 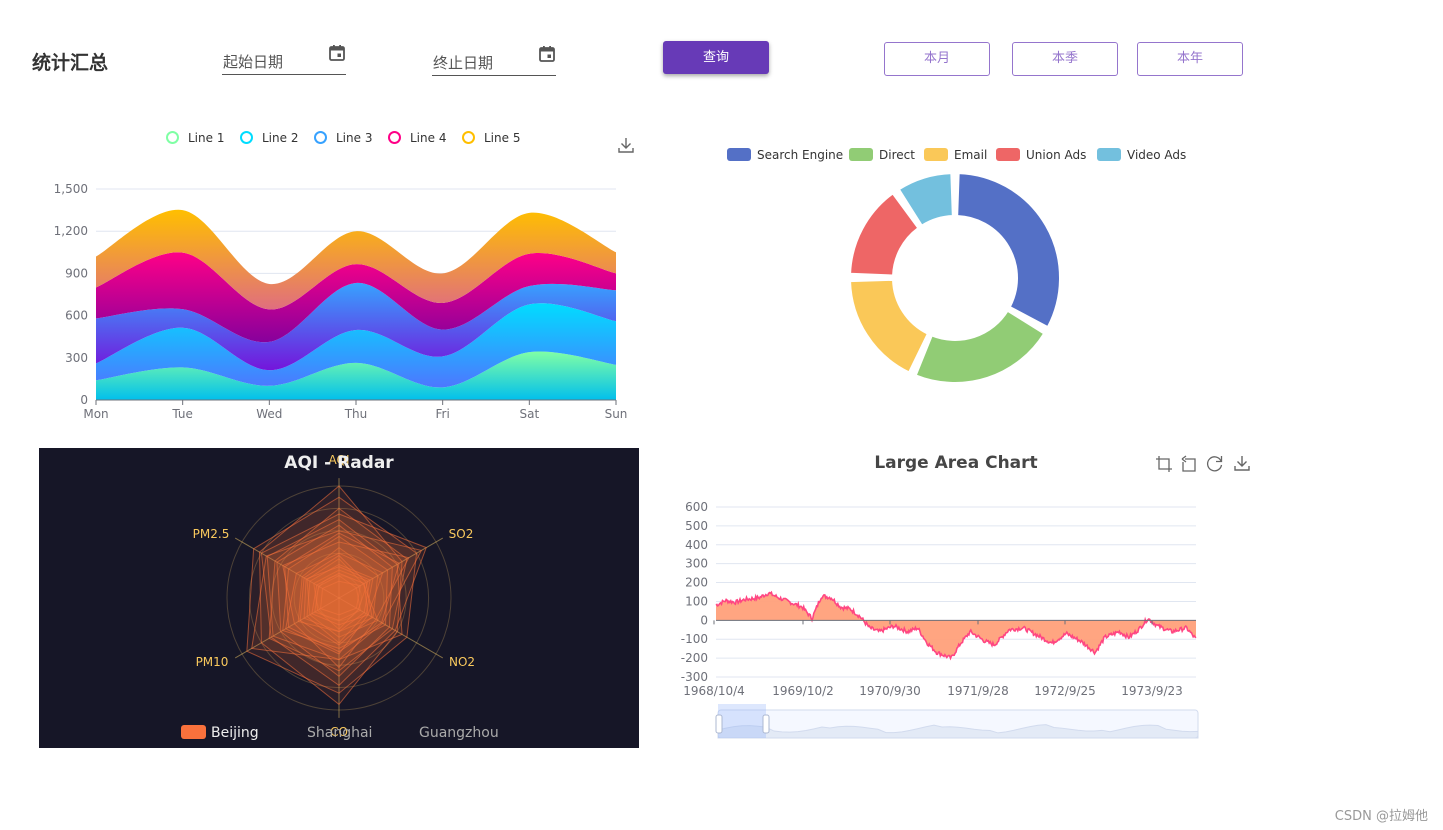 I want to click on legend-label: Email, so click(x=971, y=155).